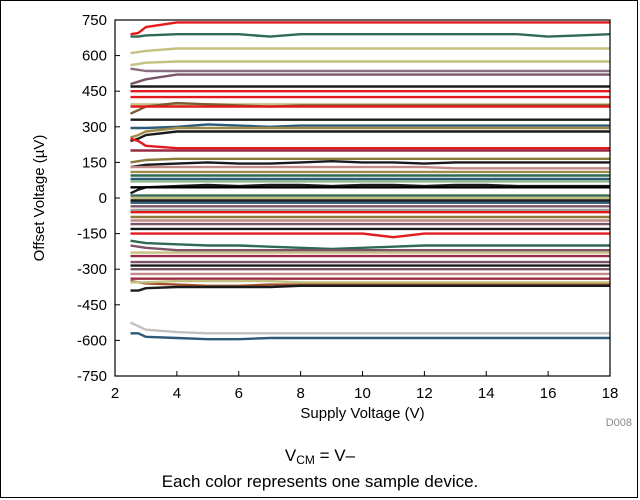  Describe the element at coordinates (92, 269) in the screenshot. I see `y-tick-label: -300` at that location.